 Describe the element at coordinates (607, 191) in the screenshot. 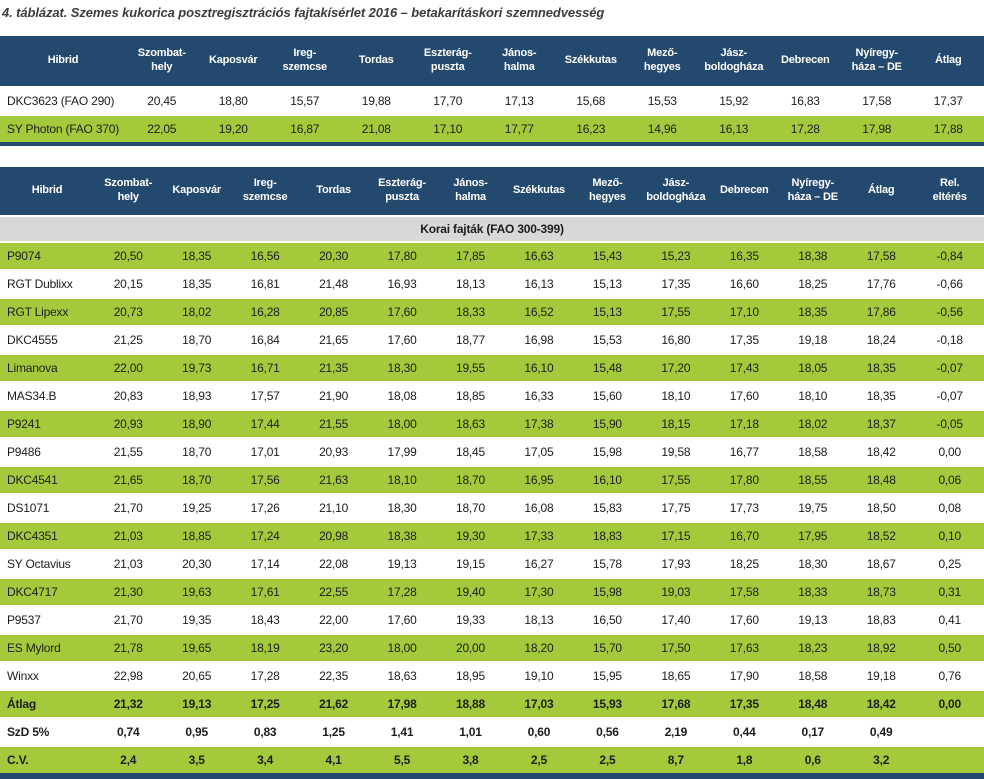

I see `column-header: Mező- hegyes` at that location.